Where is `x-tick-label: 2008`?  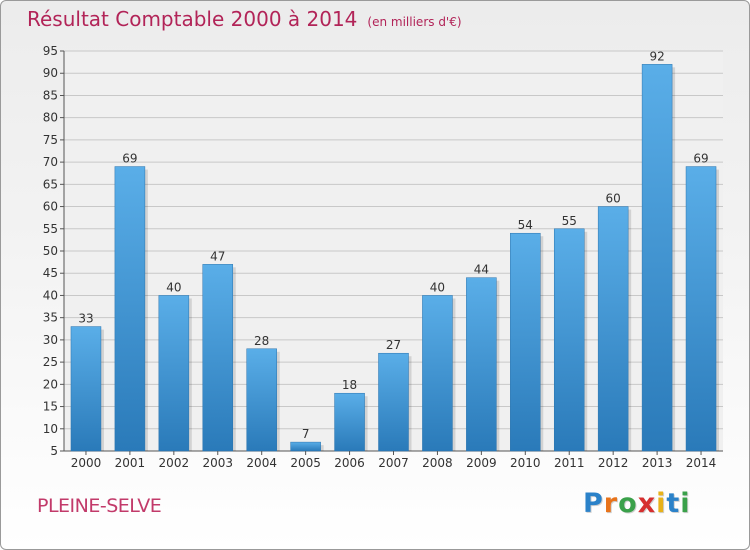 x-tick-label: 2008 is located at coordinates (437, 463).